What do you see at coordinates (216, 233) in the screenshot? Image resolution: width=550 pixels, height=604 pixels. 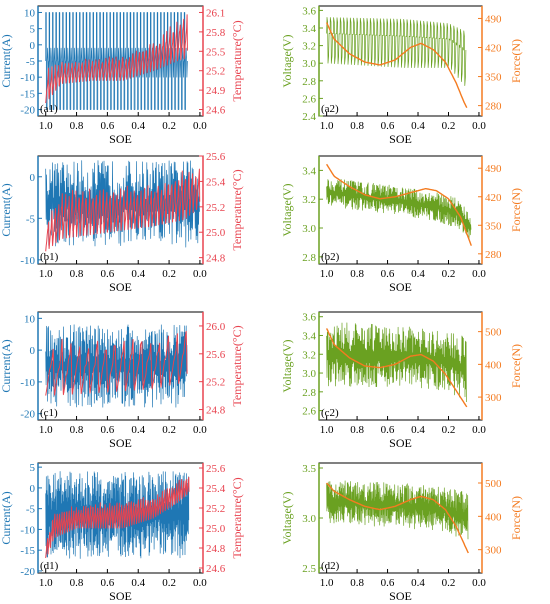 I see `right-y-tick-label: 25.0` at bounding box center [216, 233].